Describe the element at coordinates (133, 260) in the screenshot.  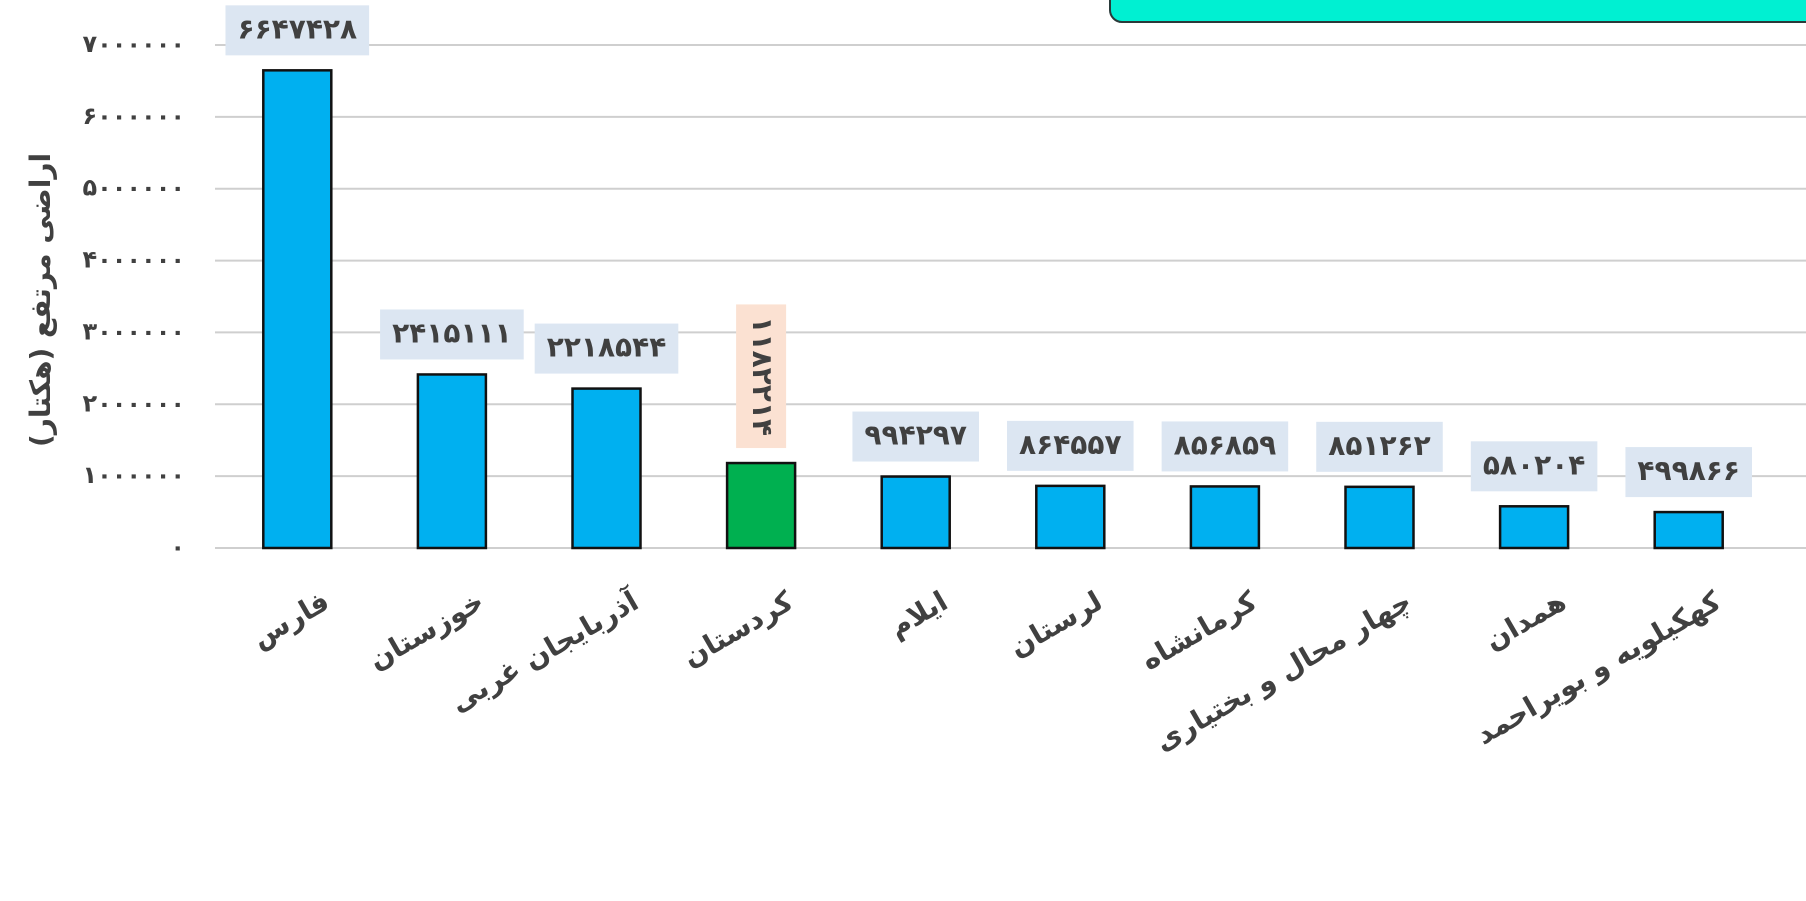
I see `y-tick-label: ۴۰۰۰۰۰۰` at that location.